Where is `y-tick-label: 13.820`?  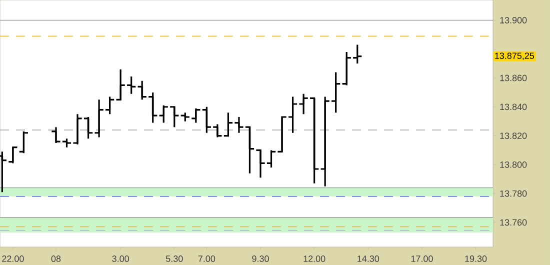
y-tick-label: 13.820 is located at coordinates (513, 135).